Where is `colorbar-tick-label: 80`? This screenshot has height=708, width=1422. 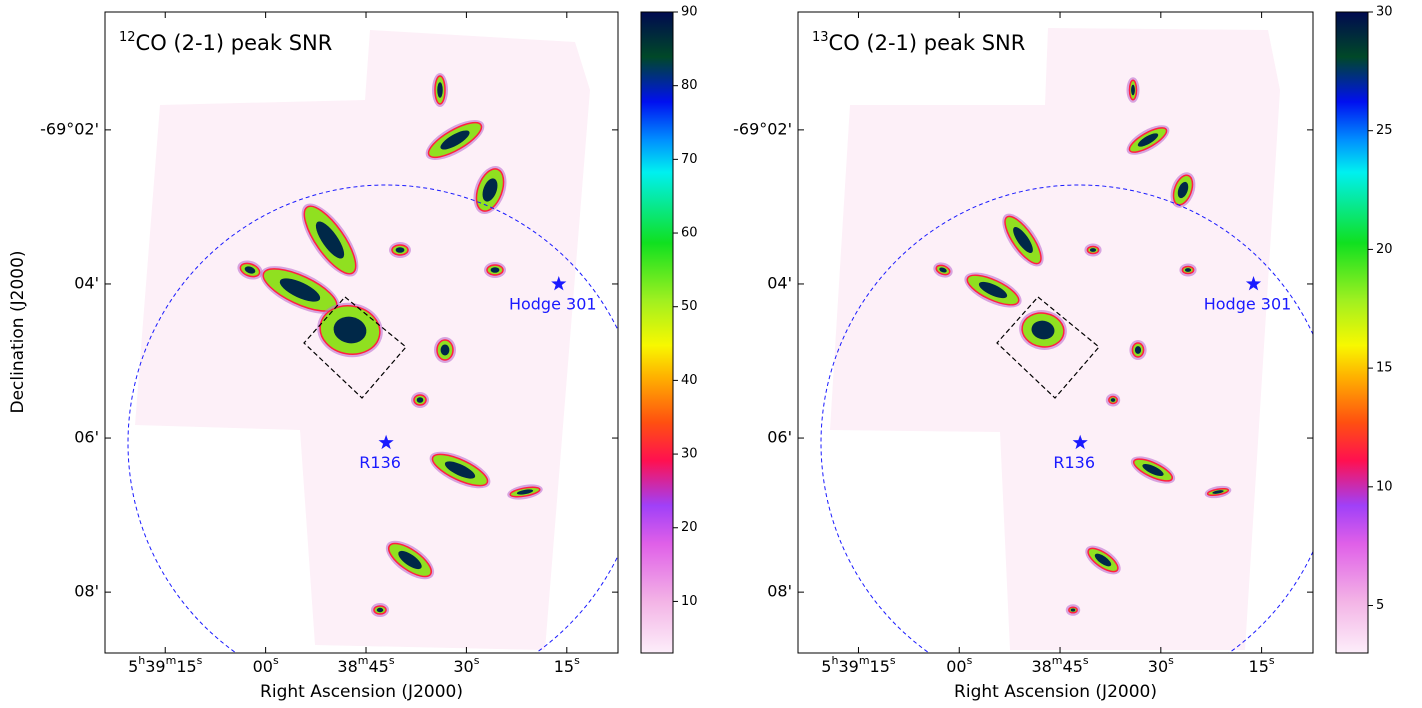
colorbar-tick-label: 80 is located at coordinates (689, 85).